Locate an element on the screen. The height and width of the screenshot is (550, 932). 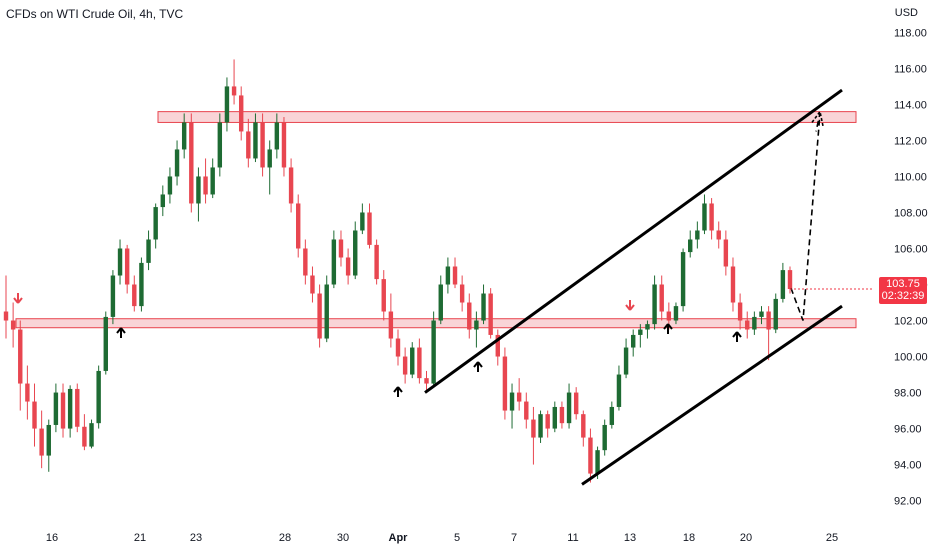
y-tick-label: 110.00 is located at coordinates (910, 177).